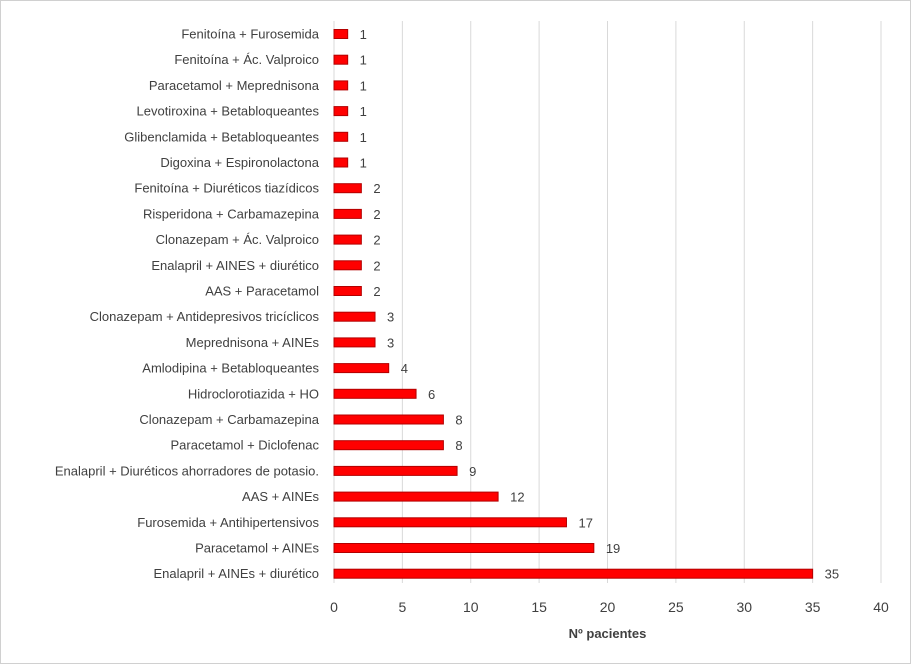  I want to click on category-label: Clonazepam + Antidepresivos tricíclicos, so click(205, 316).